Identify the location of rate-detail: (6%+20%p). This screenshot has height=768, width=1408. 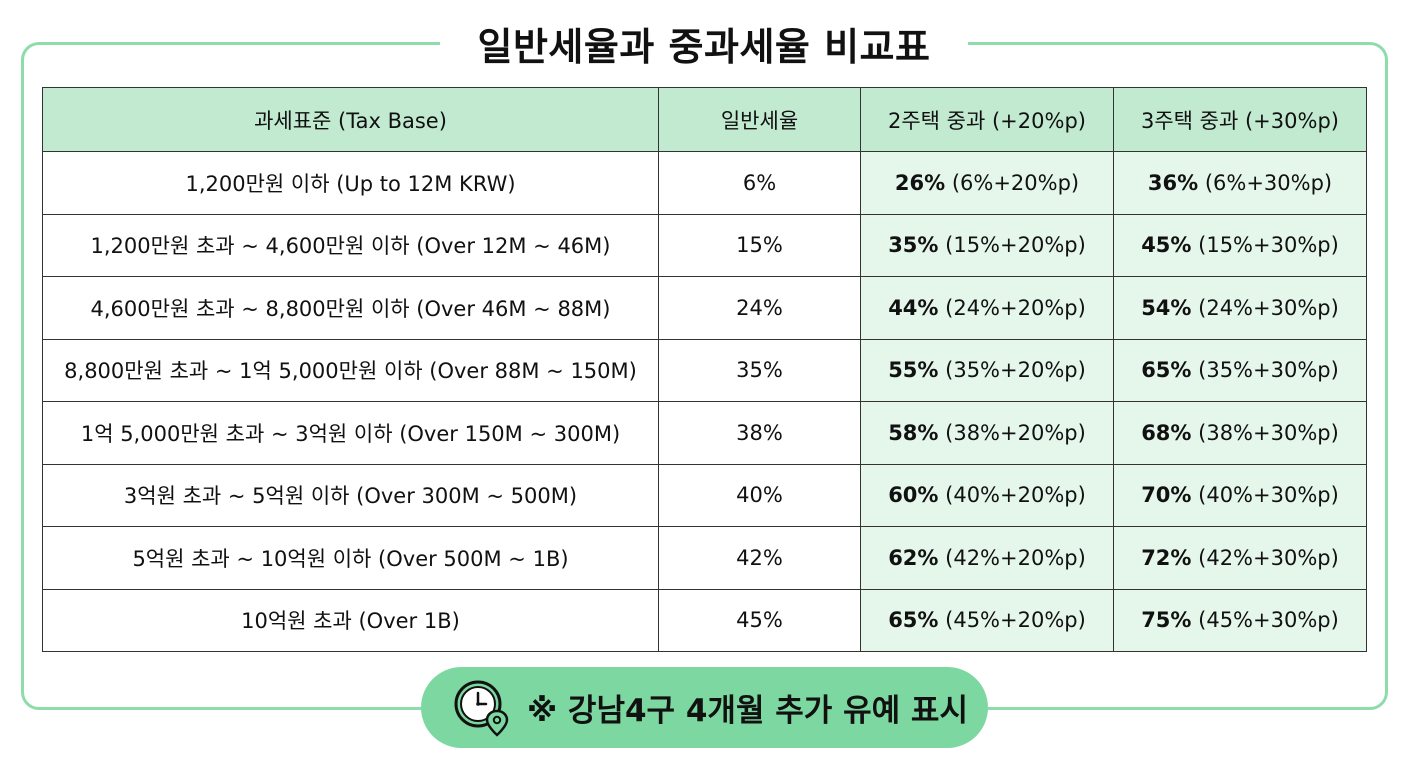
(1015, 182).